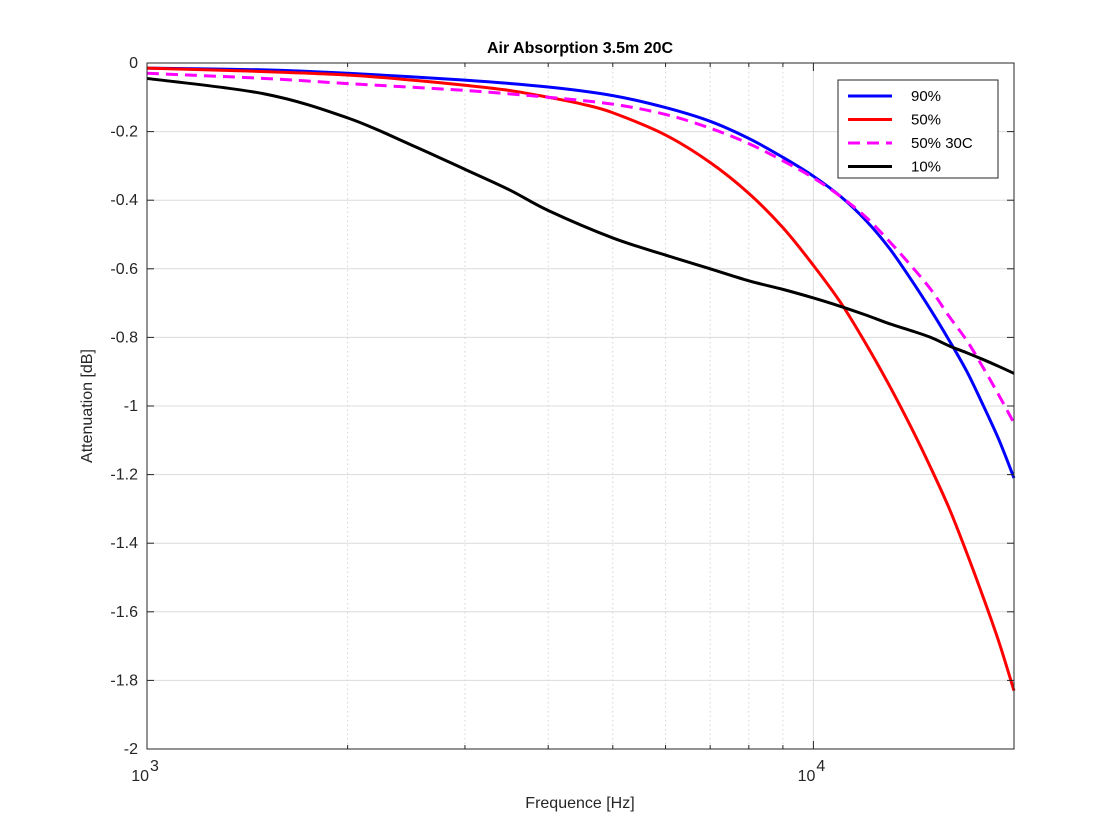 This screenshot has height=840, width=1120. What do you see at coordinates (133, 63) in the screenshot?
I see `y-tick-label: 0` at bounding box center [133, 63].